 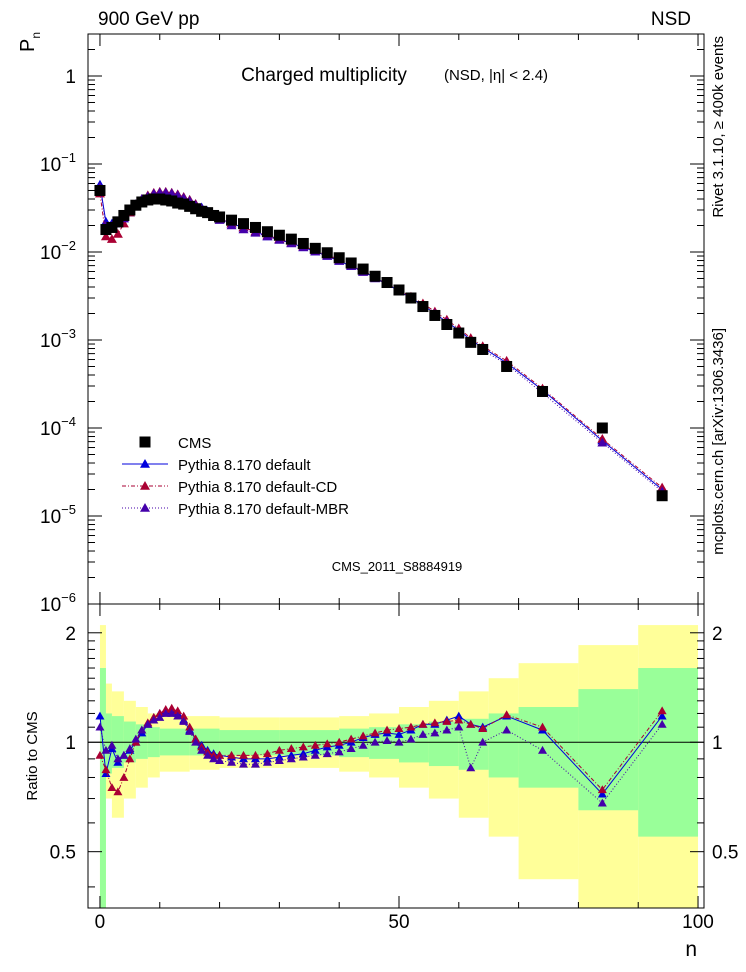 What do you see at coordinates (698, 922) in the screenshot?
I see `x-tick-label: 100` at bounding box center [698, 922].